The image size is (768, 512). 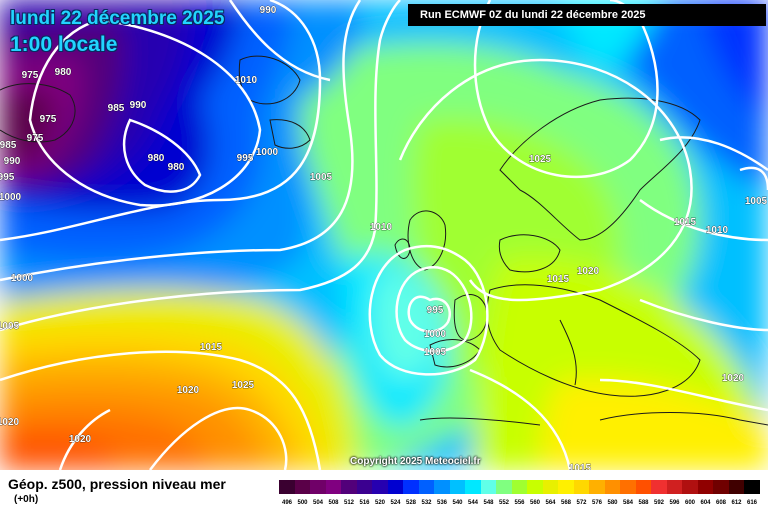 I want to click on legend-value: 536, so click(x=441, y=503).